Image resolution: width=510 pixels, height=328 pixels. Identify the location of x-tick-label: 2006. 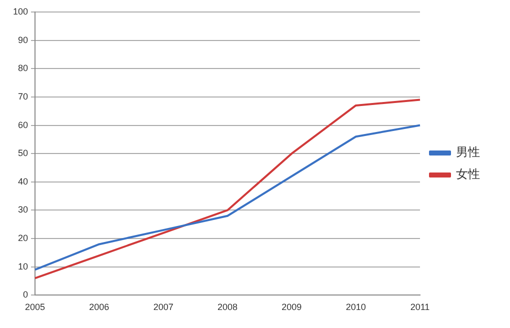
(99, 307).